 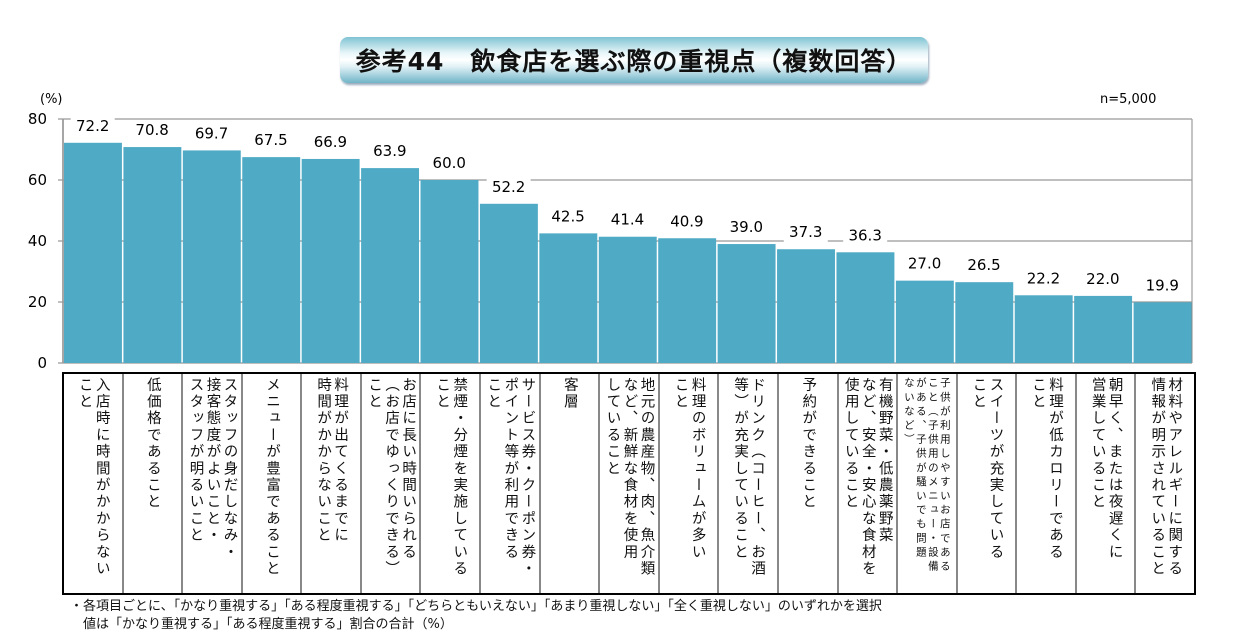 I want to click on category-label-text: サービス券・クーポン券・ ポイント等が利用できる こと, so click(x=510, y=477).